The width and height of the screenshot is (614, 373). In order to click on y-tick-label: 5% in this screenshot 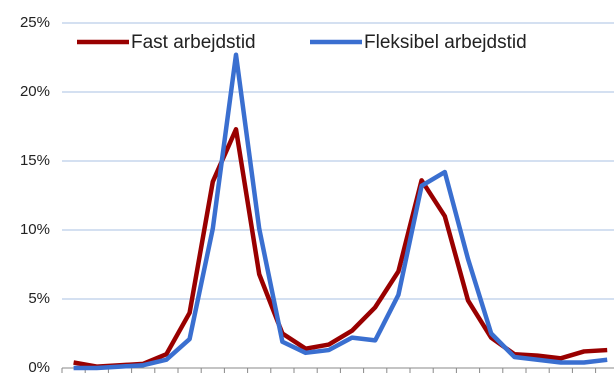, I will do `click(39, 298)`.